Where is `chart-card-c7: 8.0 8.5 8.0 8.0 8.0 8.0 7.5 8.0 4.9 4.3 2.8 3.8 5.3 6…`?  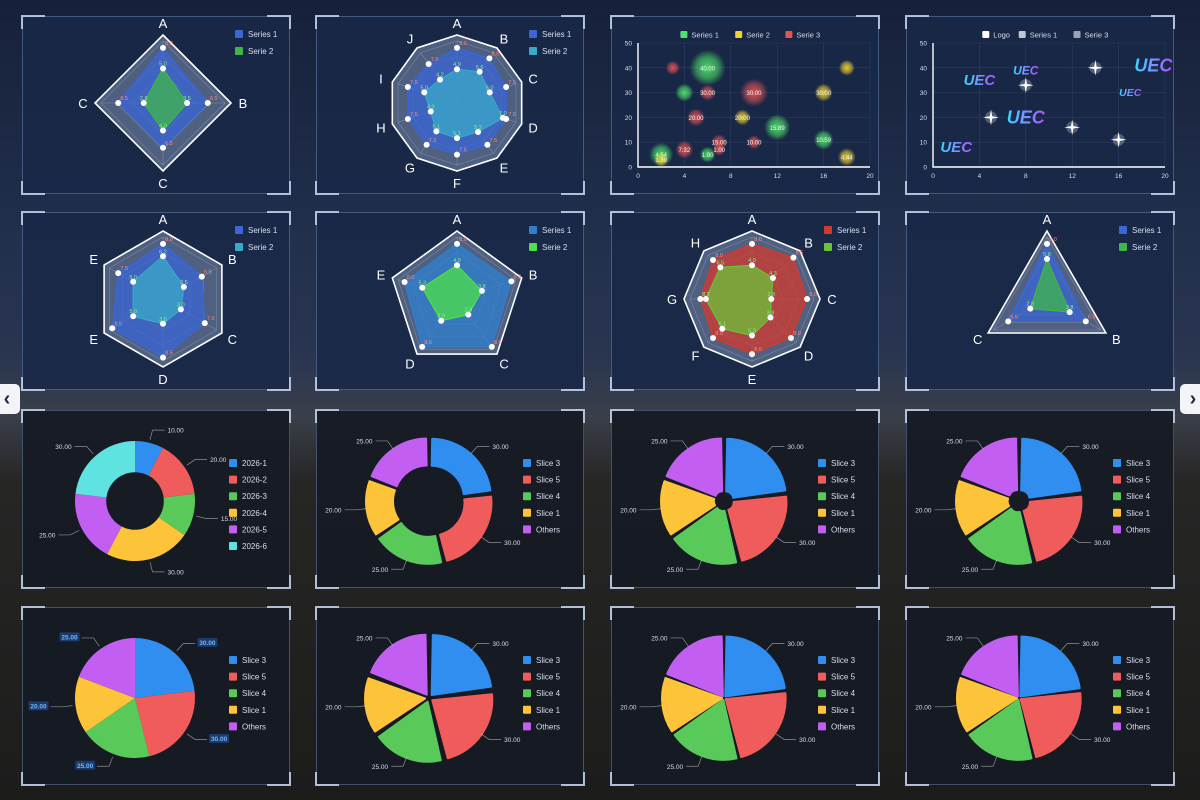 chart-card-c7: 8.0 8.5 8.0 8.0 8.0 8.0 7.5 8.0 4.9 4.3 2.8 3.8 5.3 6… is located at coordinates (745, 301).